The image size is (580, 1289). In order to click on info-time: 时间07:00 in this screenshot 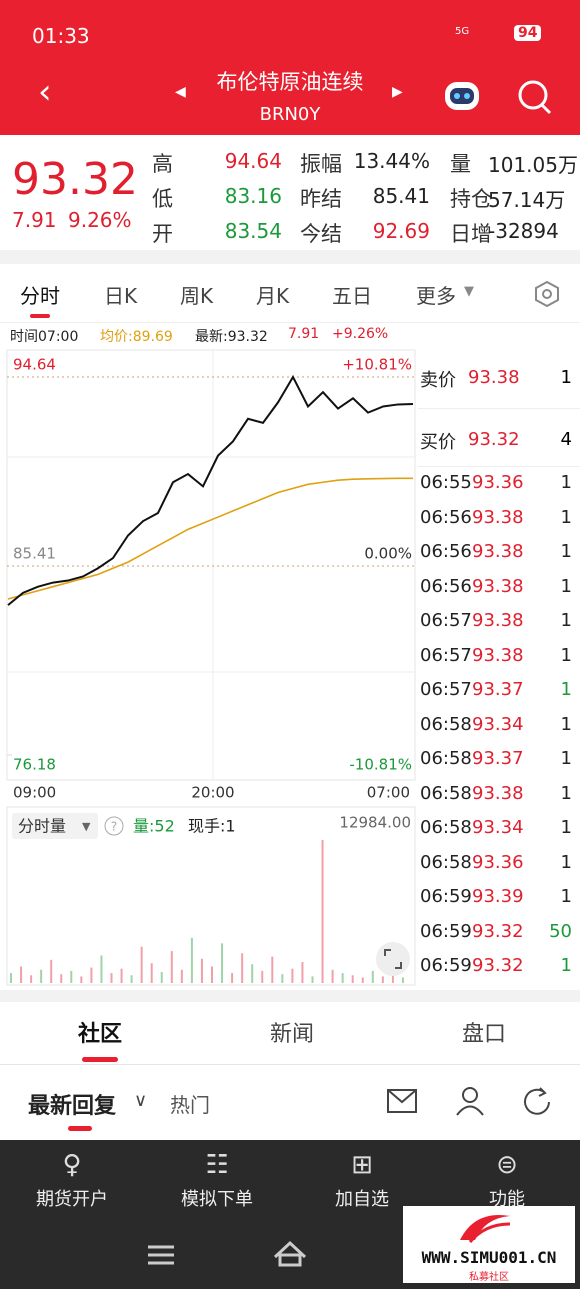, I will do `click(44, 337)`.